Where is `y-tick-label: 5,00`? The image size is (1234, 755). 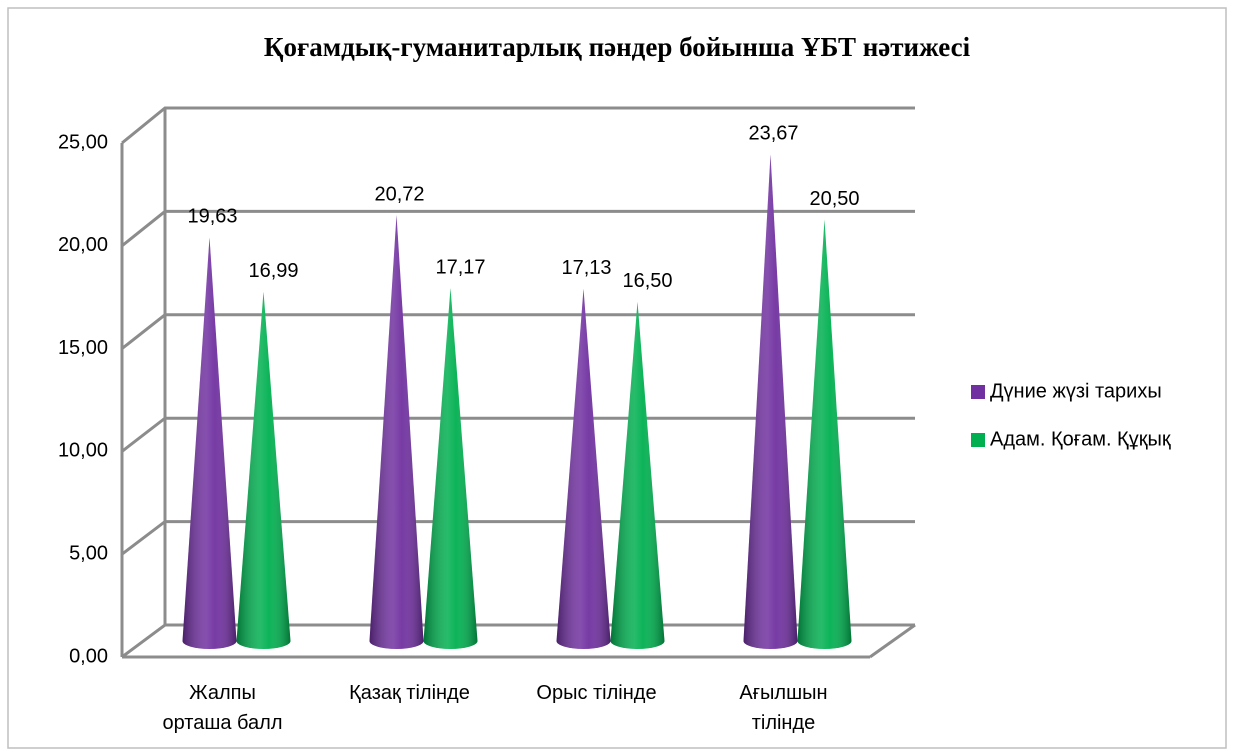
y-tick-label: 5,00 is located at coordinates (88, 553).